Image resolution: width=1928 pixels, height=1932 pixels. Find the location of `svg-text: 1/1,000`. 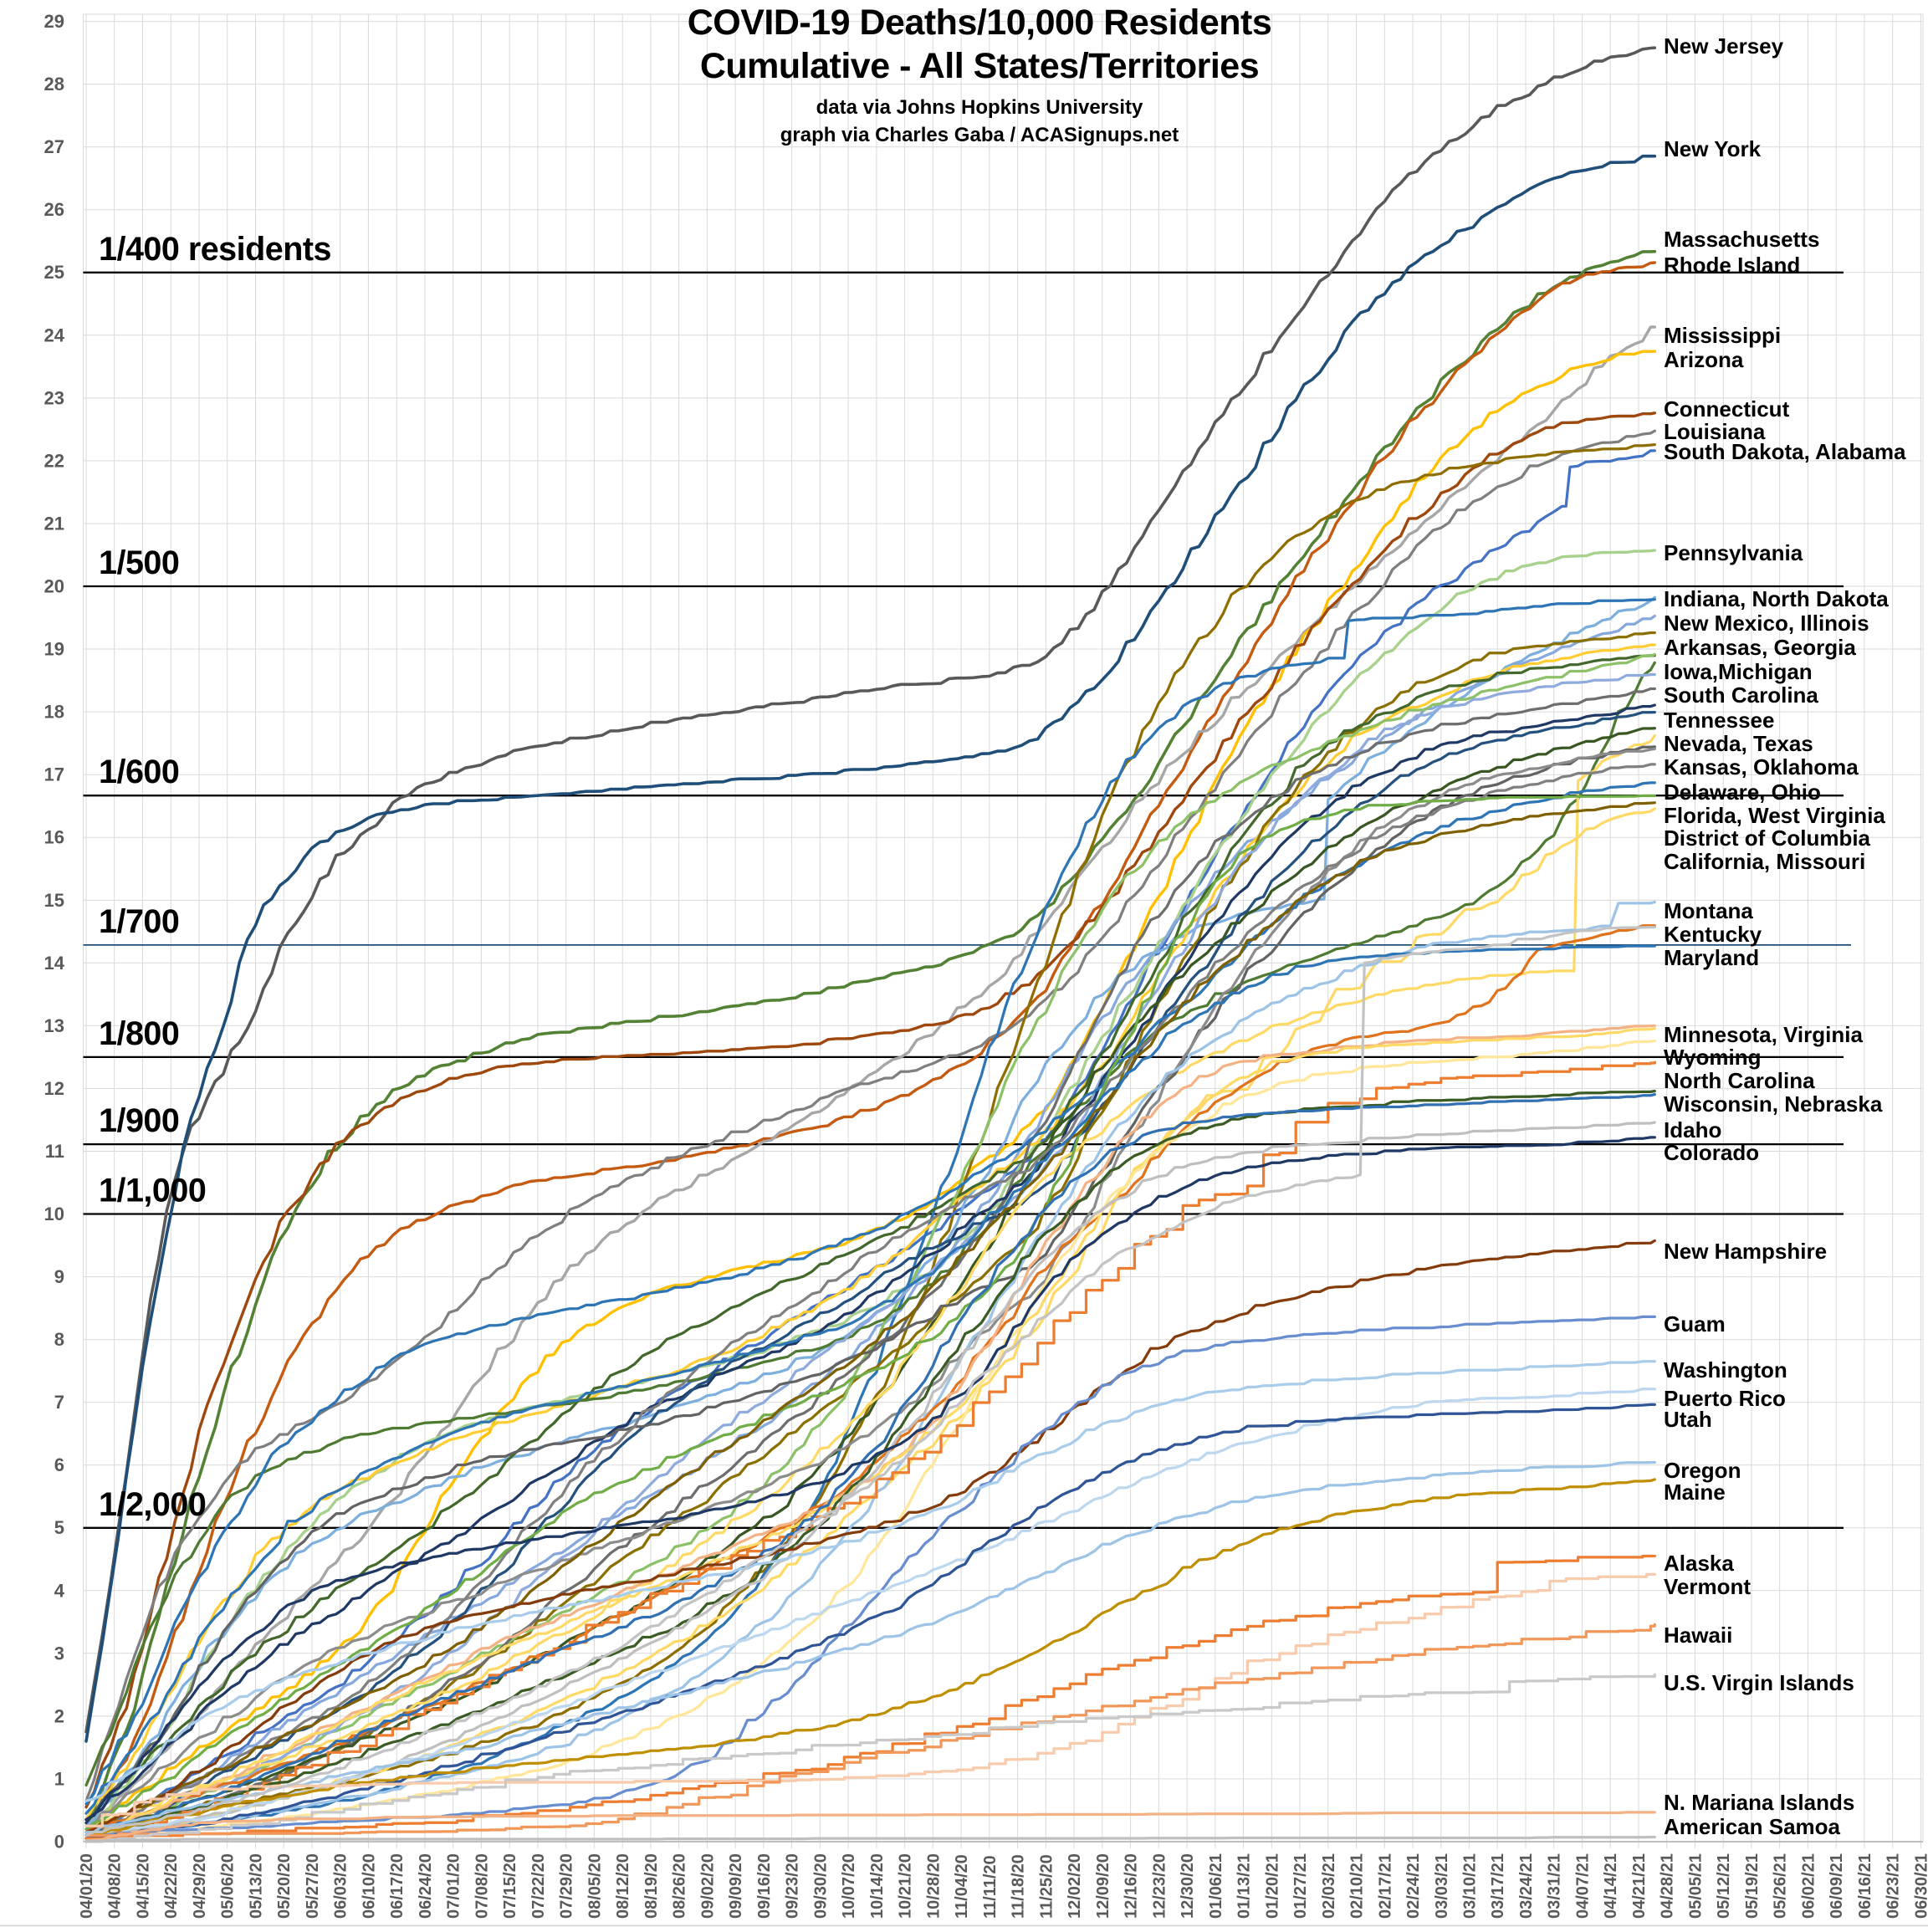

svg-text: 1/1,000 is located at coordinates (152, 1191).